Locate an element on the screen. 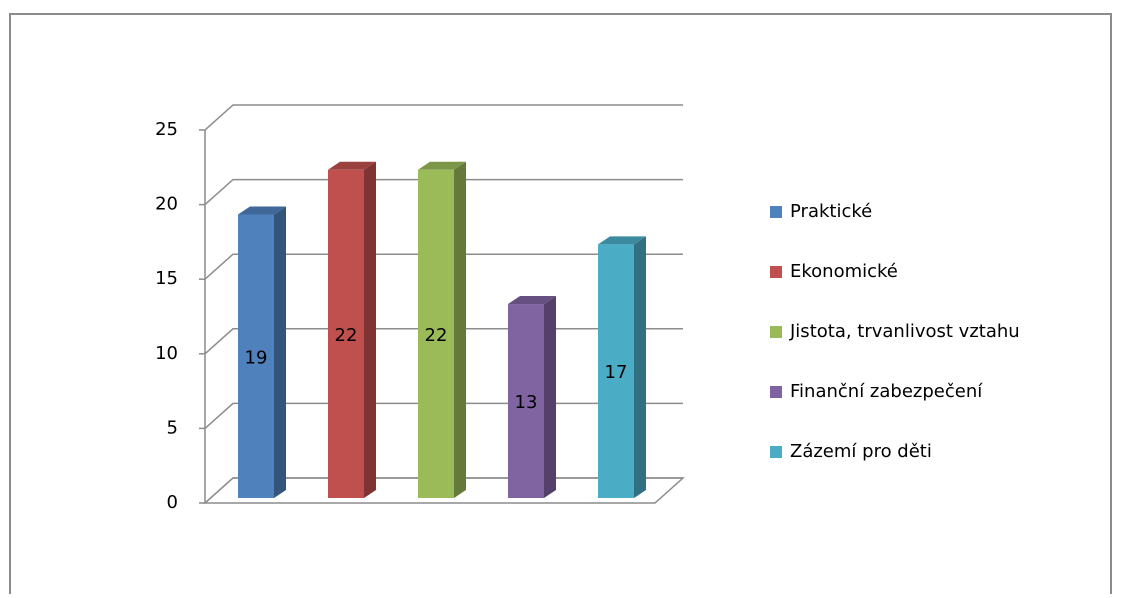  legend-label: Ekonomické is located at coordinates (844, 271).